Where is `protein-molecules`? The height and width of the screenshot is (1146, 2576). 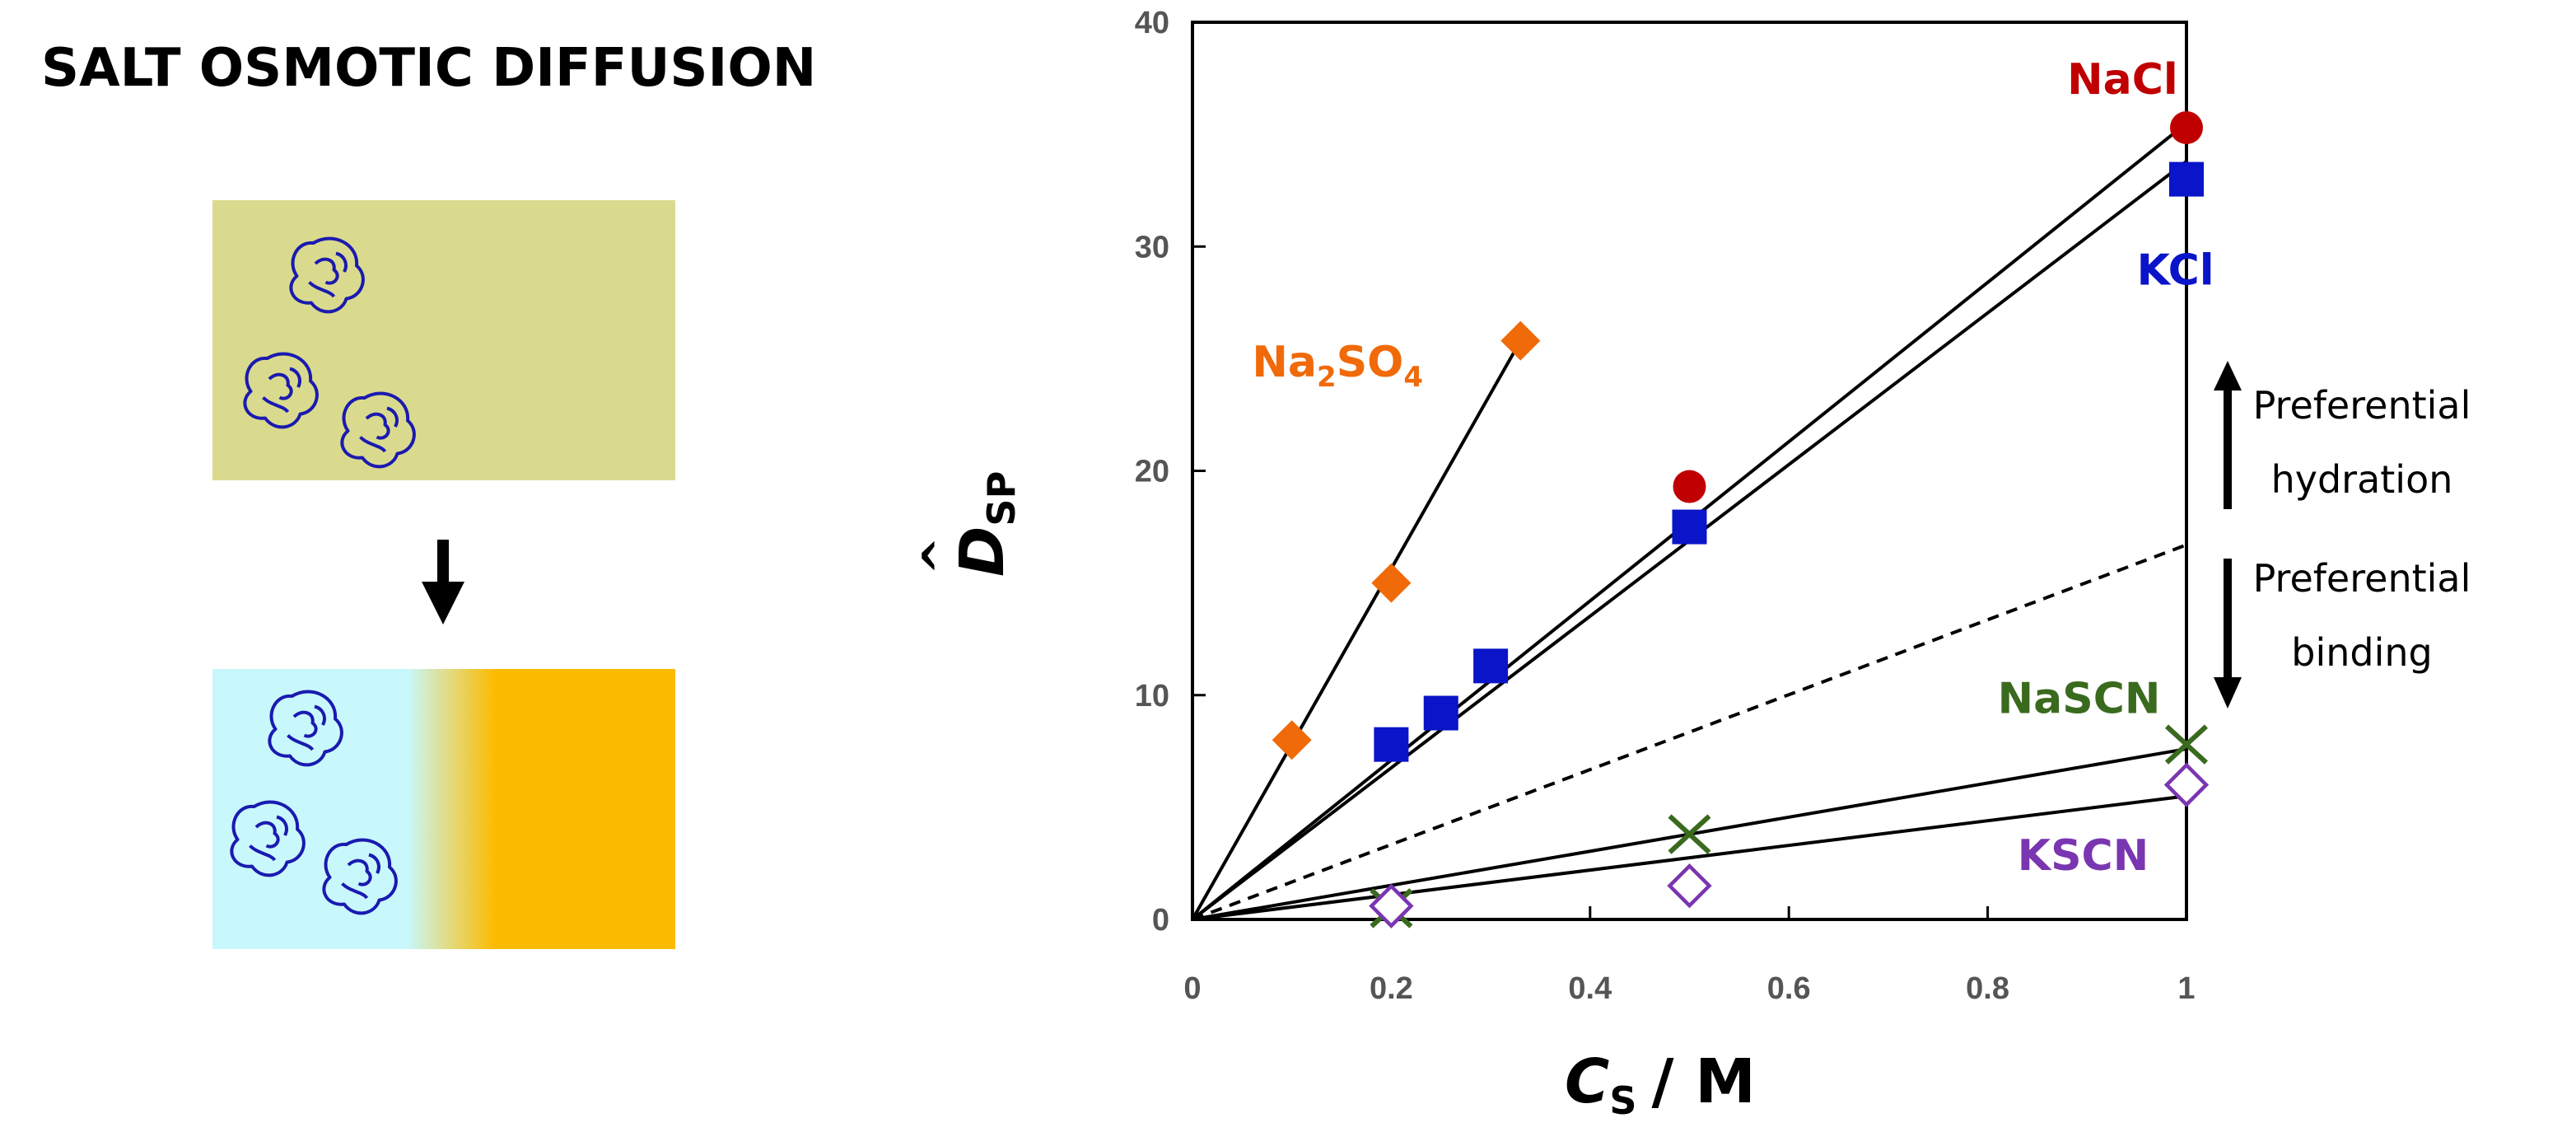 protein-molecules is located at coordinates (323, 575).